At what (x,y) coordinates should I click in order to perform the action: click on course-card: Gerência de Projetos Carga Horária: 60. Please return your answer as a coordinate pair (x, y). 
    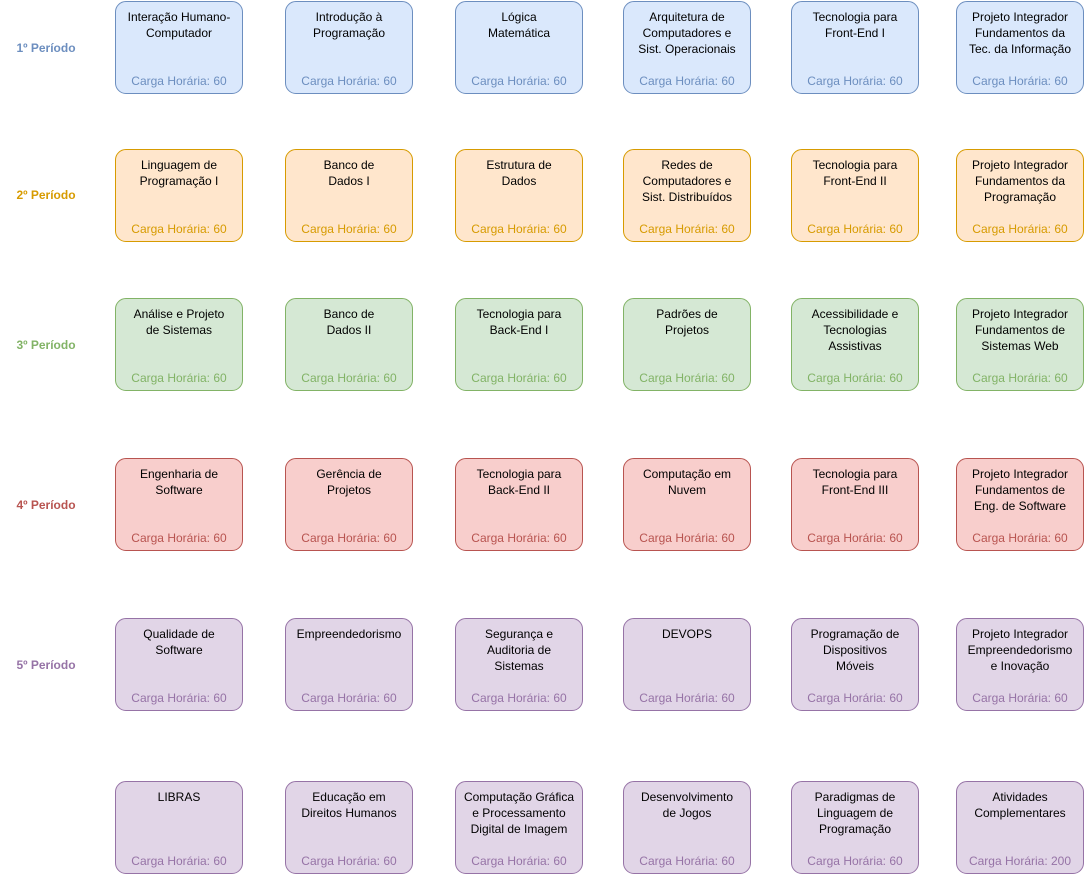
    Looking at the image, I should click on (349, 504).